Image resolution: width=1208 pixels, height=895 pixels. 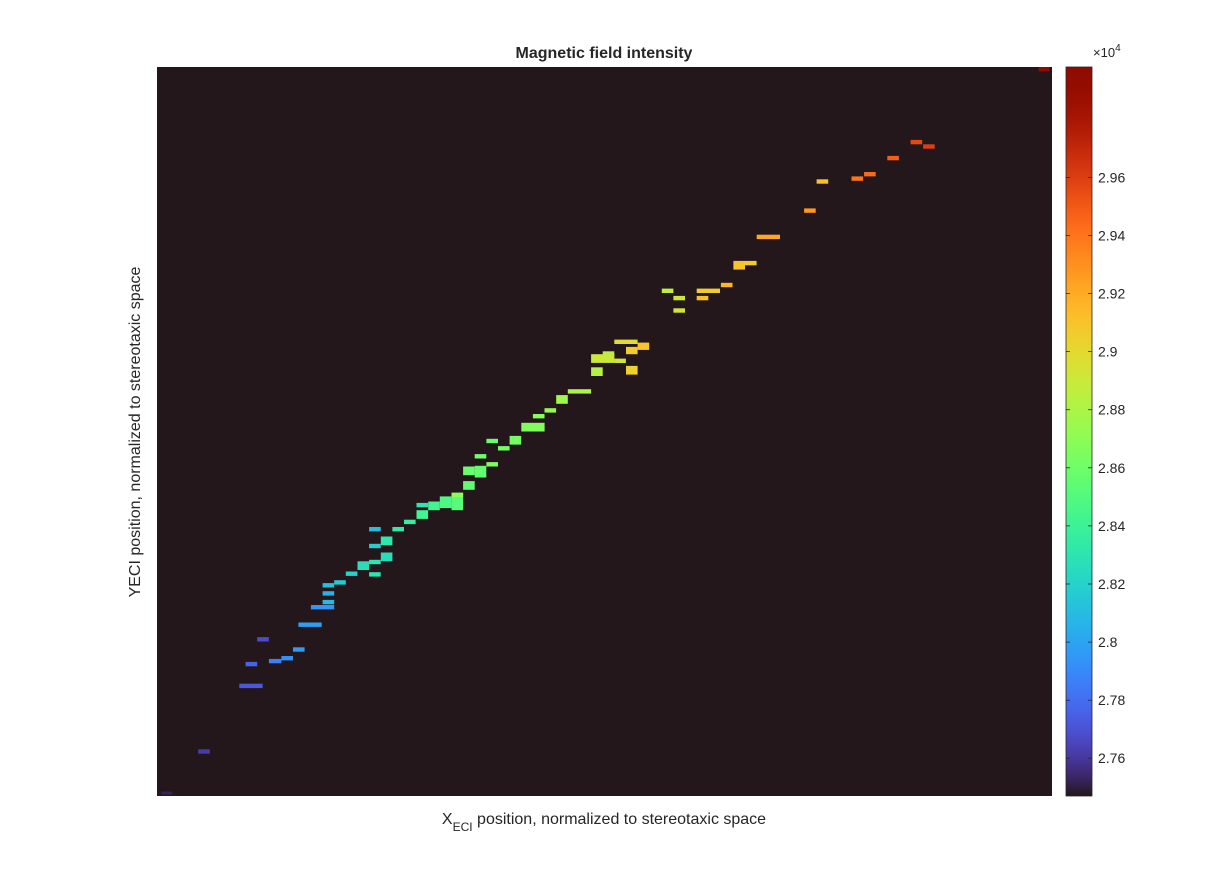 What do you see at coordinates (1111, 526) in the screenshot?
I see `colorbar-tick-label: 2.84` at bounding box center [1111, 526].